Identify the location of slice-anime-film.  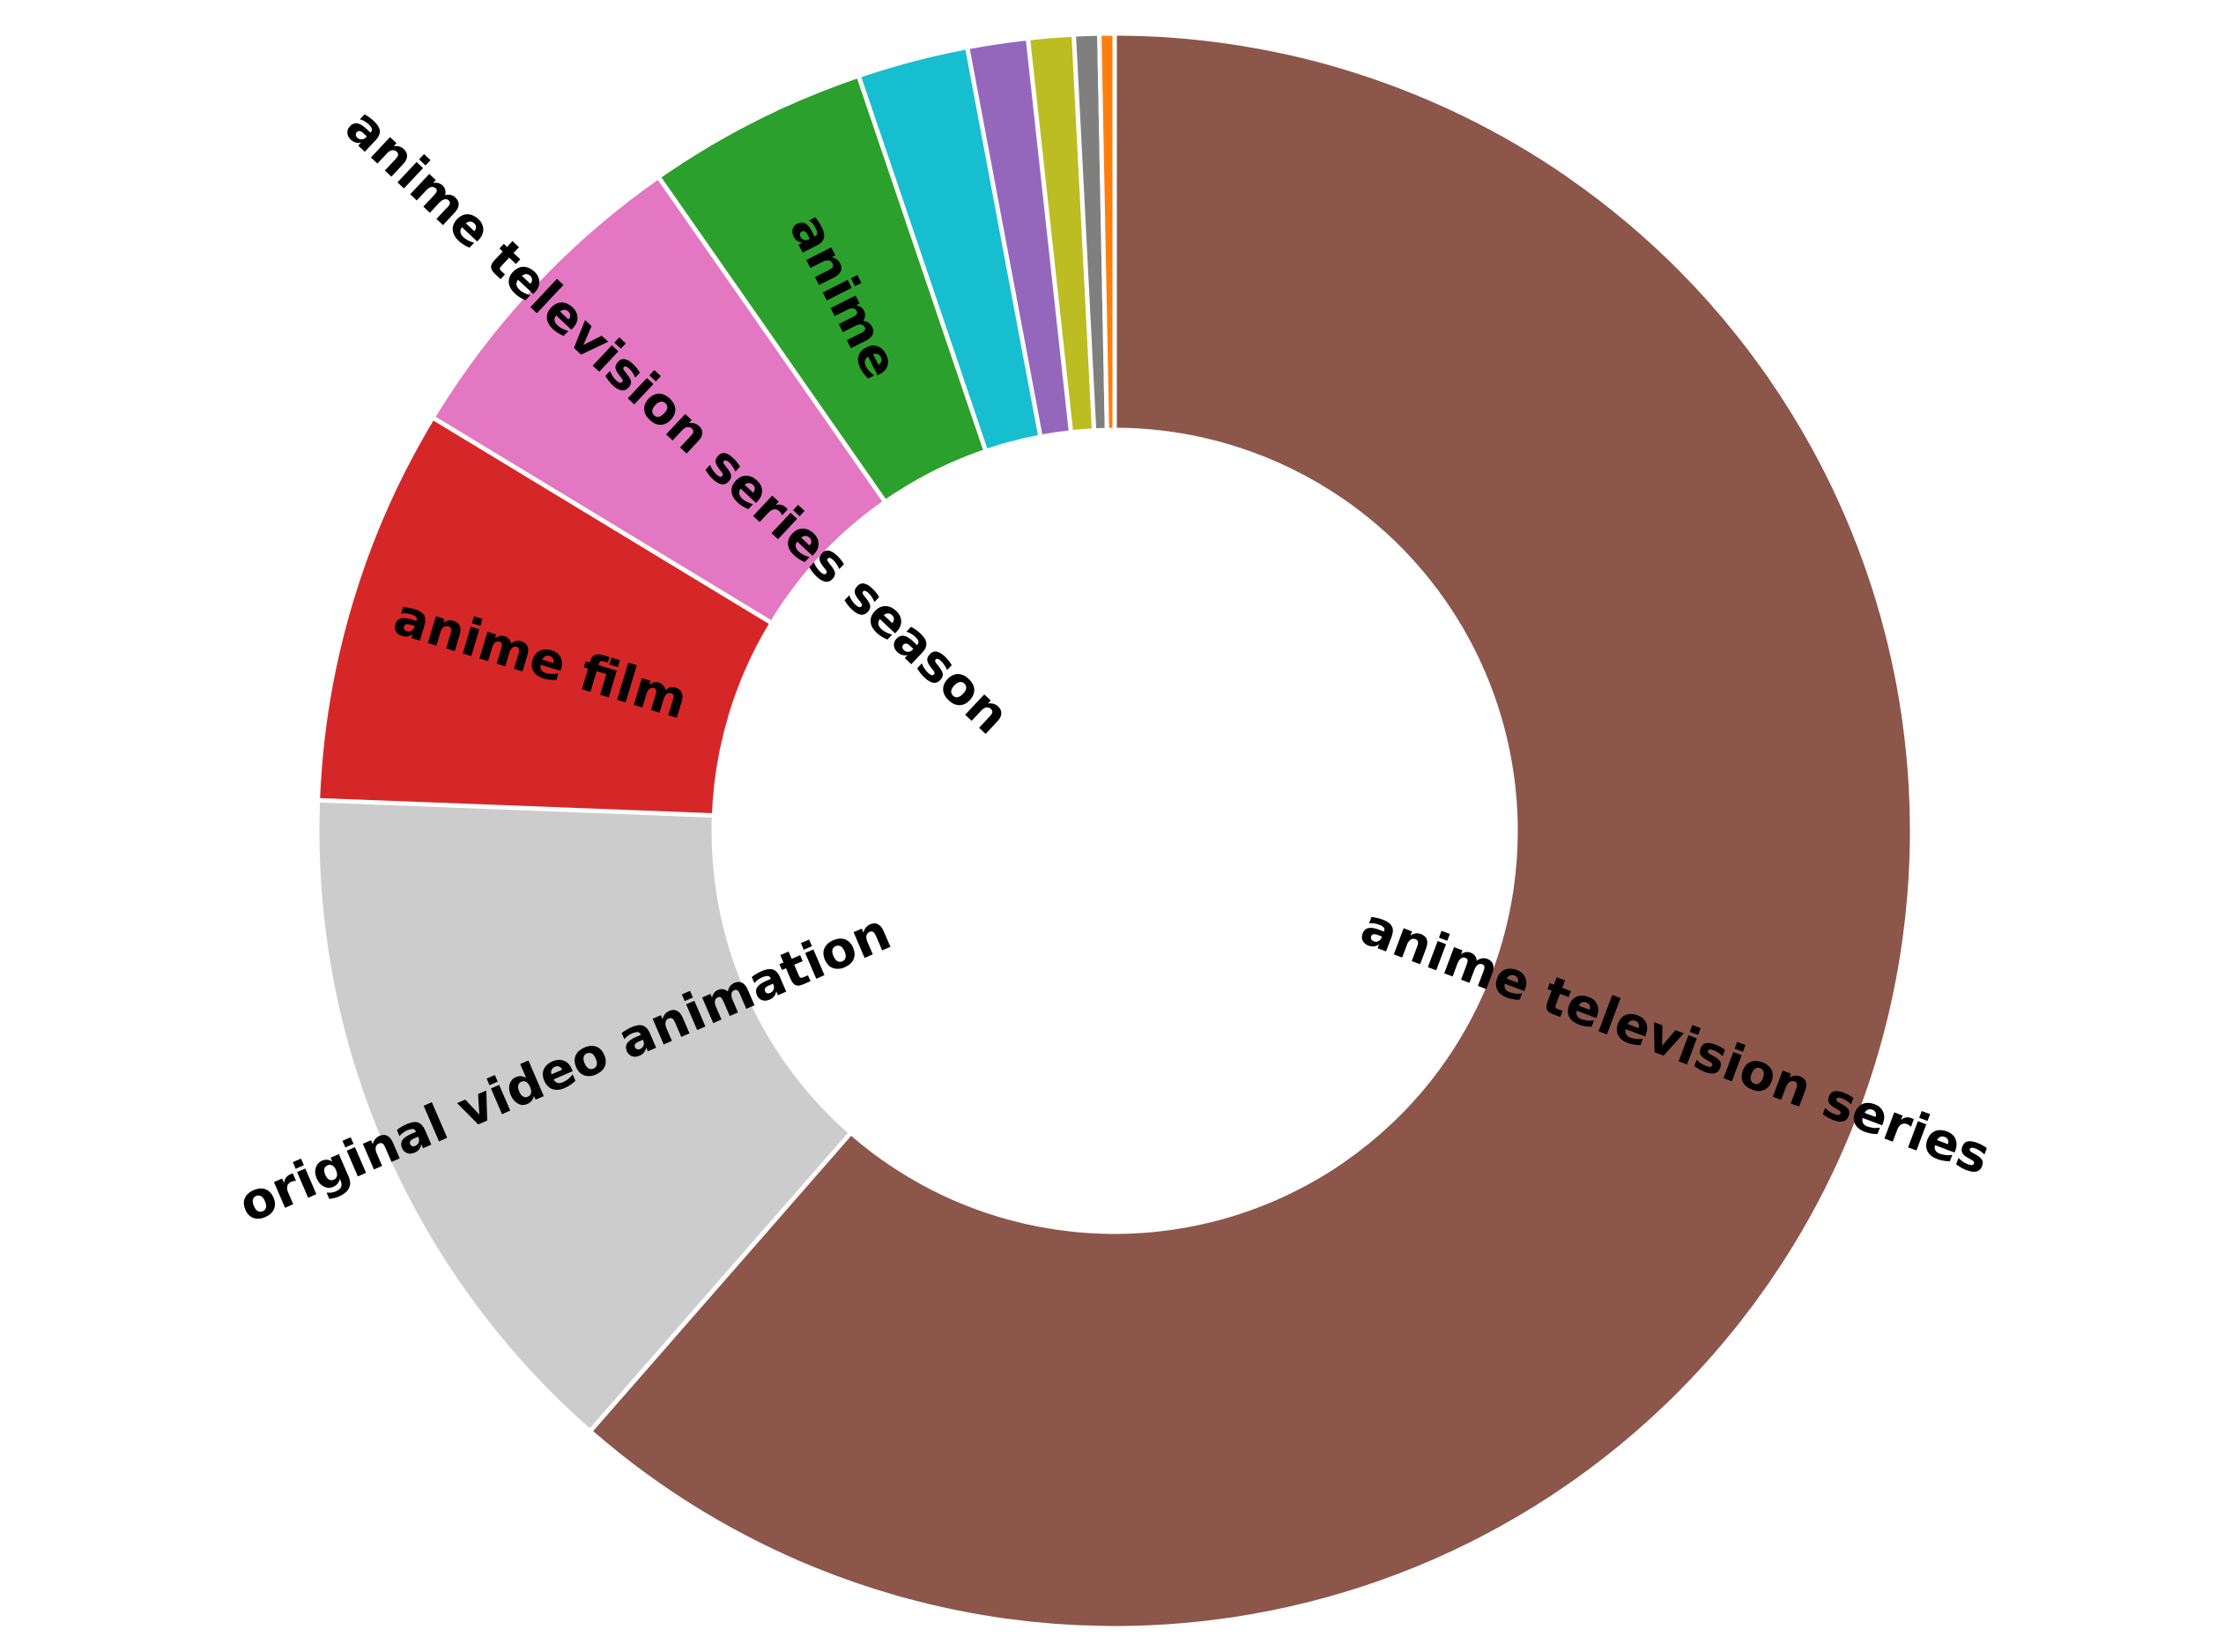
(545, 616).